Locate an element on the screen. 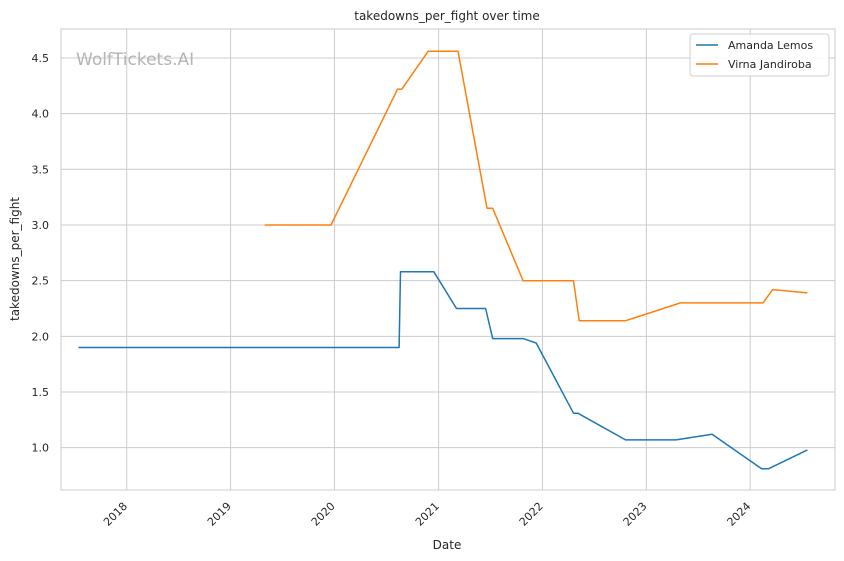  x-axis-label: Date is located at coordinates (447, 545).